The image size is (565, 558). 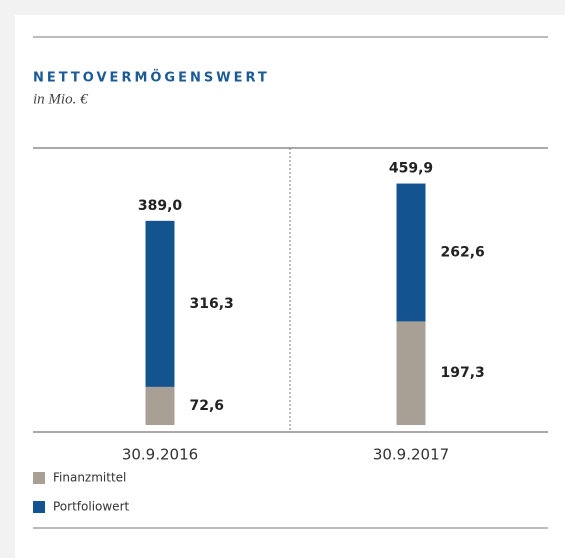 What do you see at coordinates (151, 78) in the screenshot?
I see `chart-title: NETTOVERMÖGENSWERT` at bounding box center [151, 78].